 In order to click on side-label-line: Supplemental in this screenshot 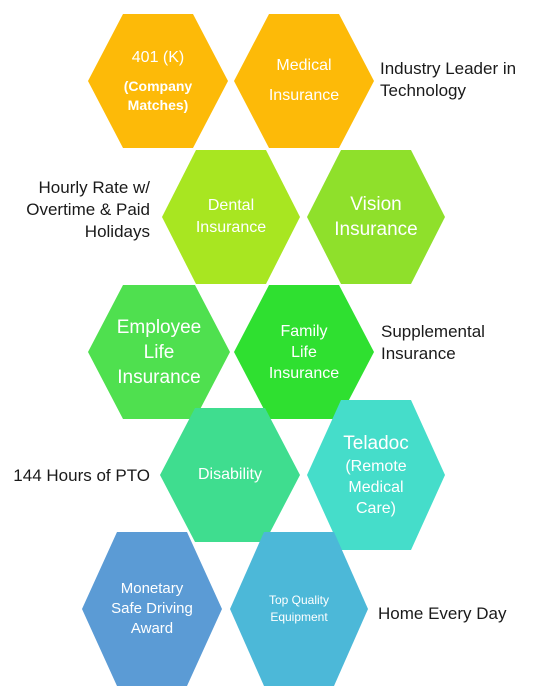, I will do `click(433, 331)`.